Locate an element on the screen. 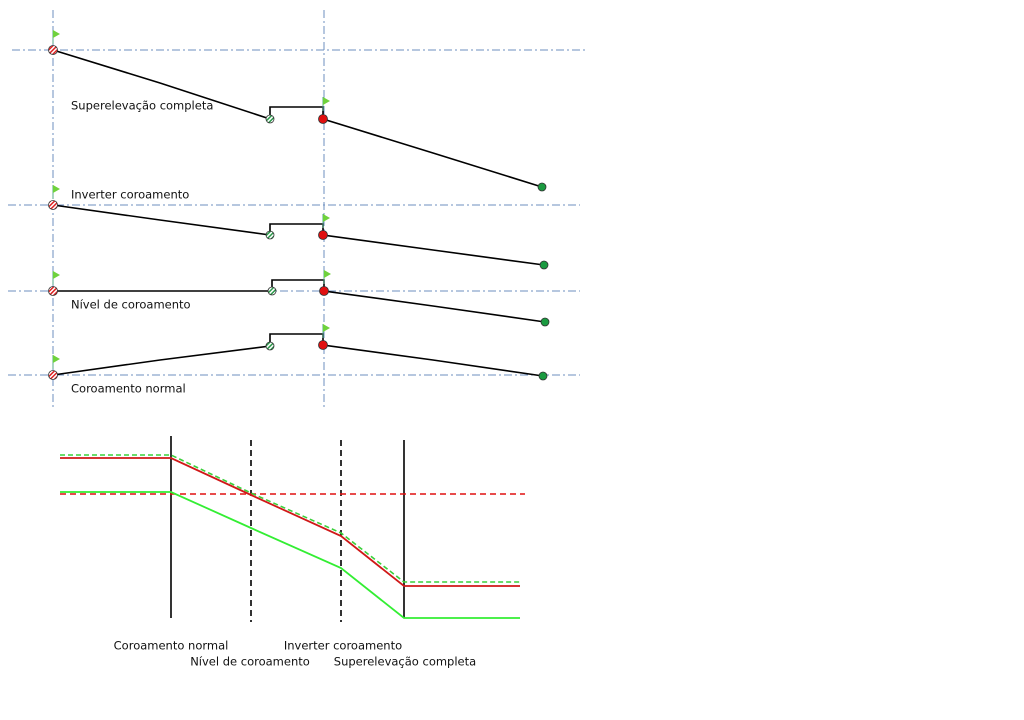 The width and height of the screenshot is (1024, 720). transition-label: Coroamento normal is located at coordinates (171, 646).